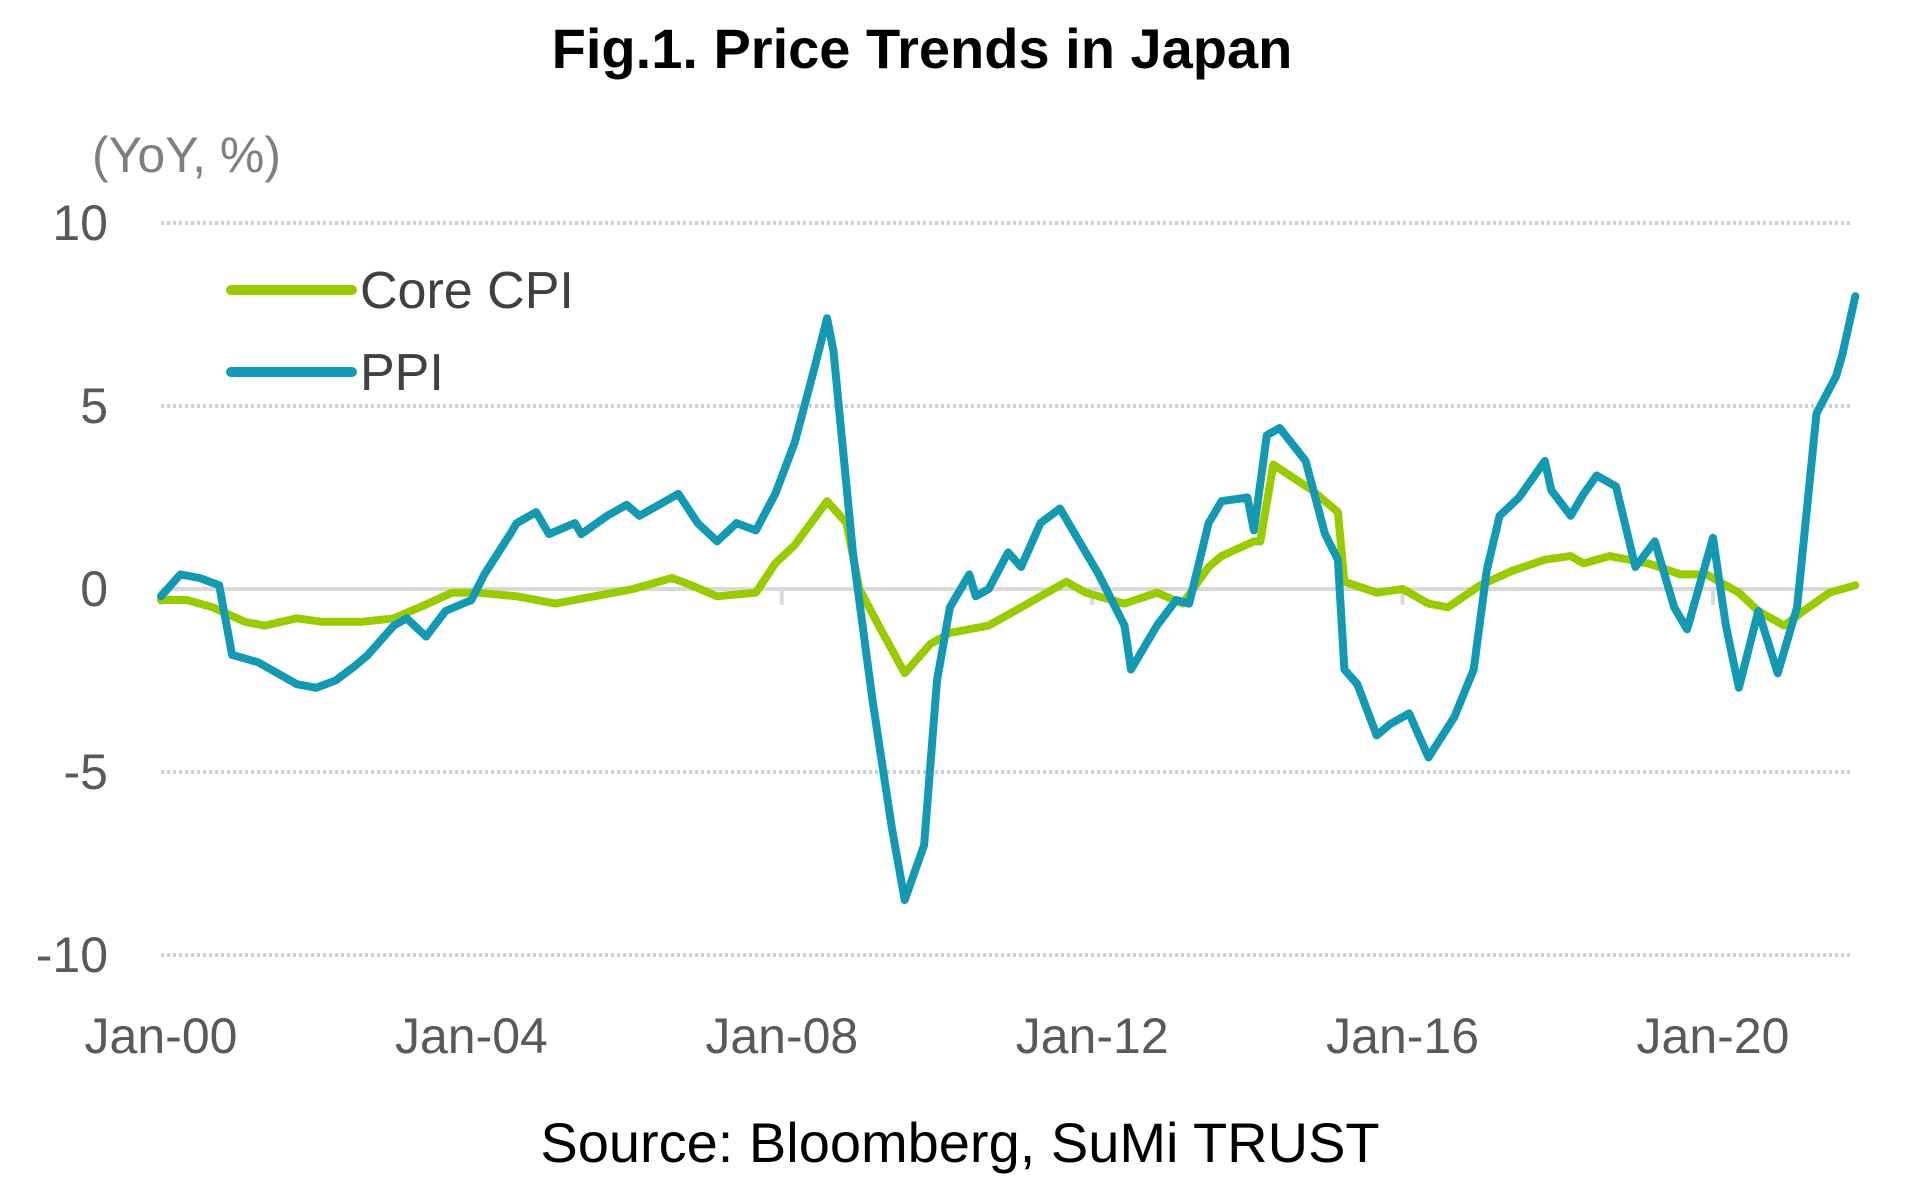  What do you see at coordinates (1092, 1036) in the screenshot?
I see `x-tick-label: Jan-12` at bounding box center [1092, 1036].